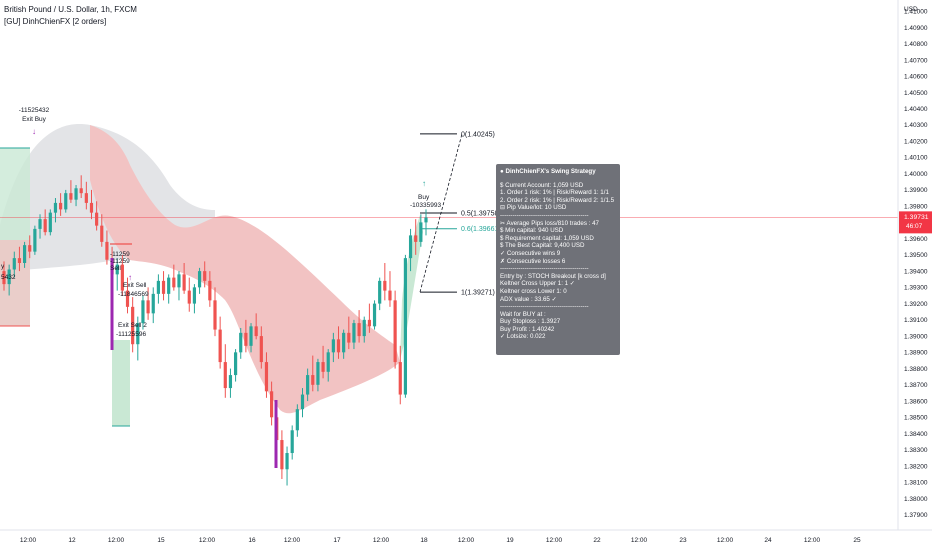 Image resolution: width=932 pixels, height=550 pixels. What do you see at coordinates (530, 322) in the screenshot?
I see `info-line: Buy Stoploss : 1.3927` at bounding box center [530, 322].